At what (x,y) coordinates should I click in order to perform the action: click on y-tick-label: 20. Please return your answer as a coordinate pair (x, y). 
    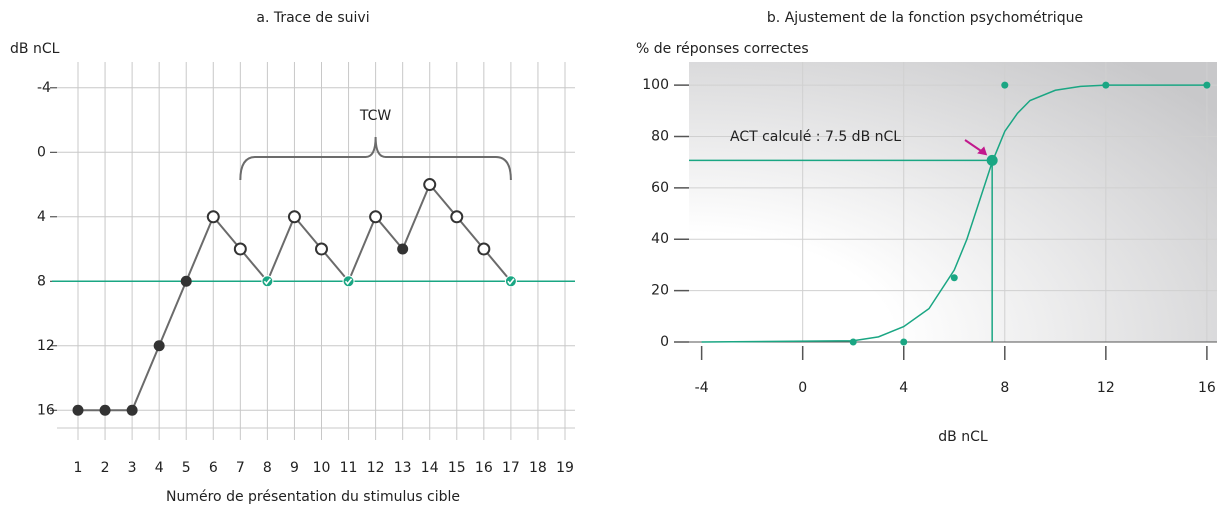
    Looking at the image, I should click on (660, 291).